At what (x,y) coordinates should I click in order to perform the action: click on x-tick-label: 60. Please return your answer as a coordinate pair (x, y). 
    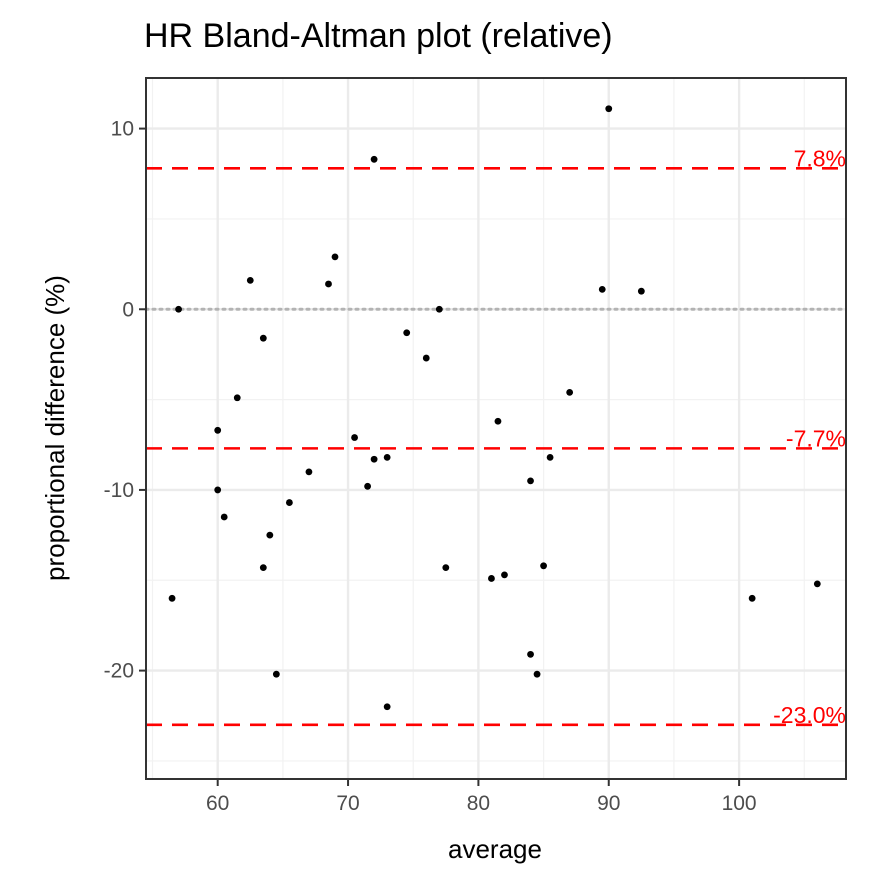
    Looking at the image, I should click on (217, 803).